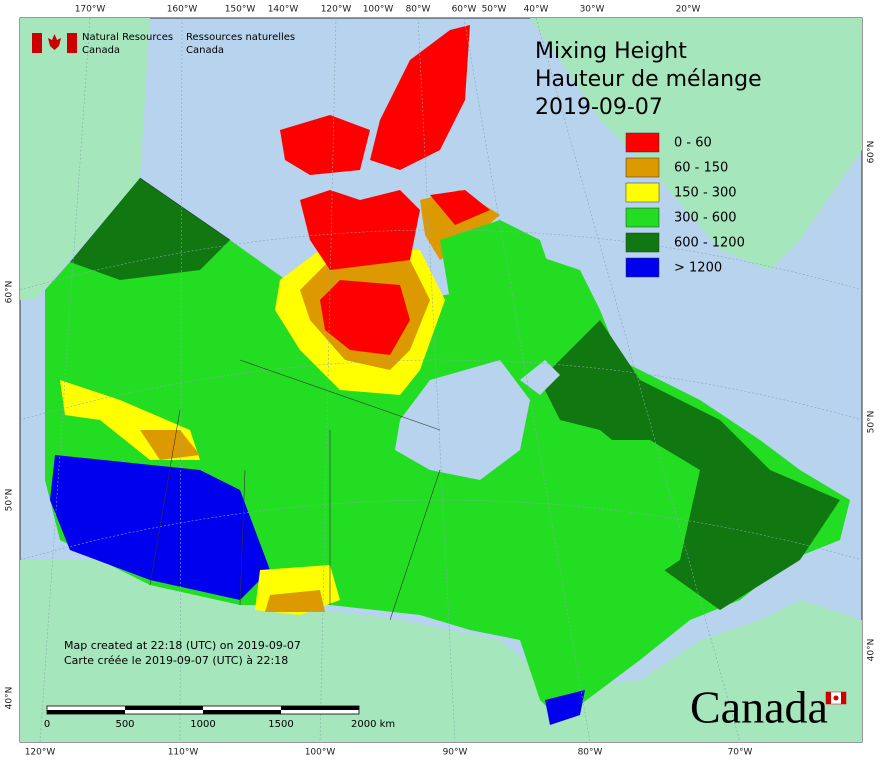 The height and width of the screenshot is (760, 880). What do you see at coordinates (283, 10) in the screenshot?
I see `lon-label: 140°W` at bounding box center [283, 10].